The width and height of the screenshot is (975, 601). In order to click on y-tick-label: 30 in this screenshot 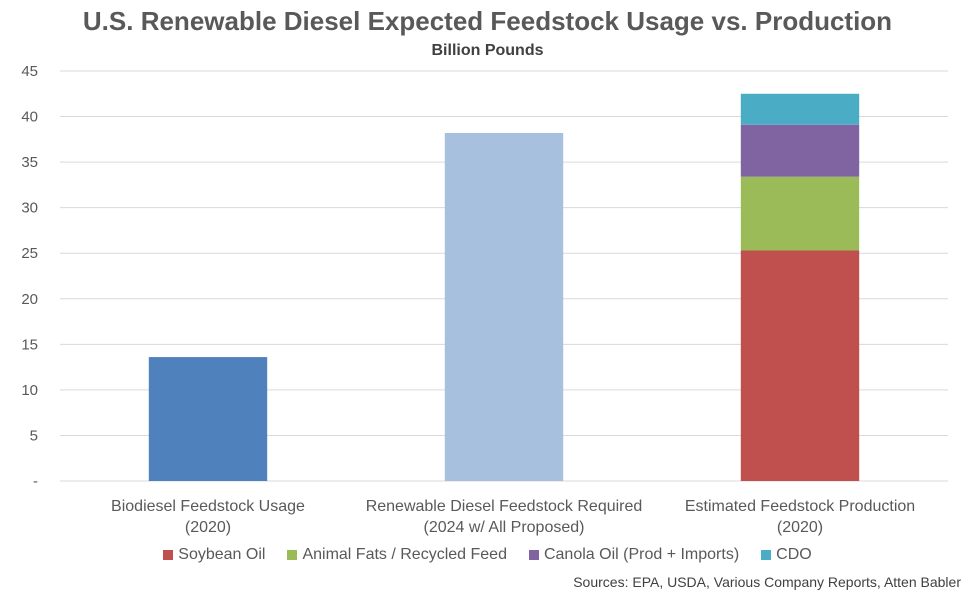, I will do `click(29, 208)`.